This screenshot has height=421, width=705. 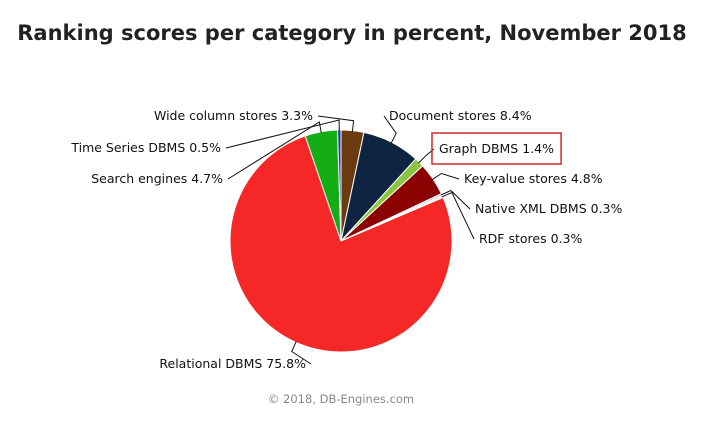 What do you see at coordinates (157, 178) in the screenshot?
I see `label-search-engines: Search engines 4.7%` at bounding box center [157, 178].